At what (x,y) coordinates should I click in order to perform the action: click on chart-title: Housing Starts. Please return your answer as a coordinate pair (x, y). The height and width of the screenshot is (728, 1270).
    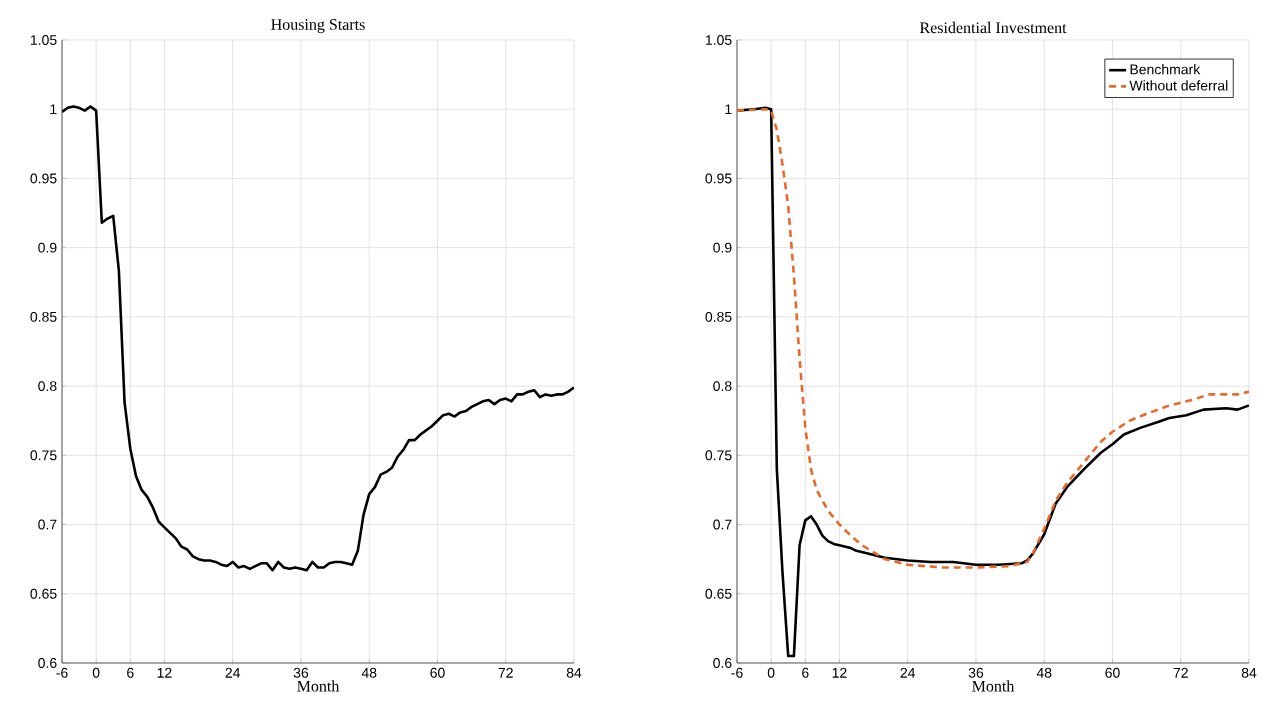
    Looking at the image, I should click on (318, 26).